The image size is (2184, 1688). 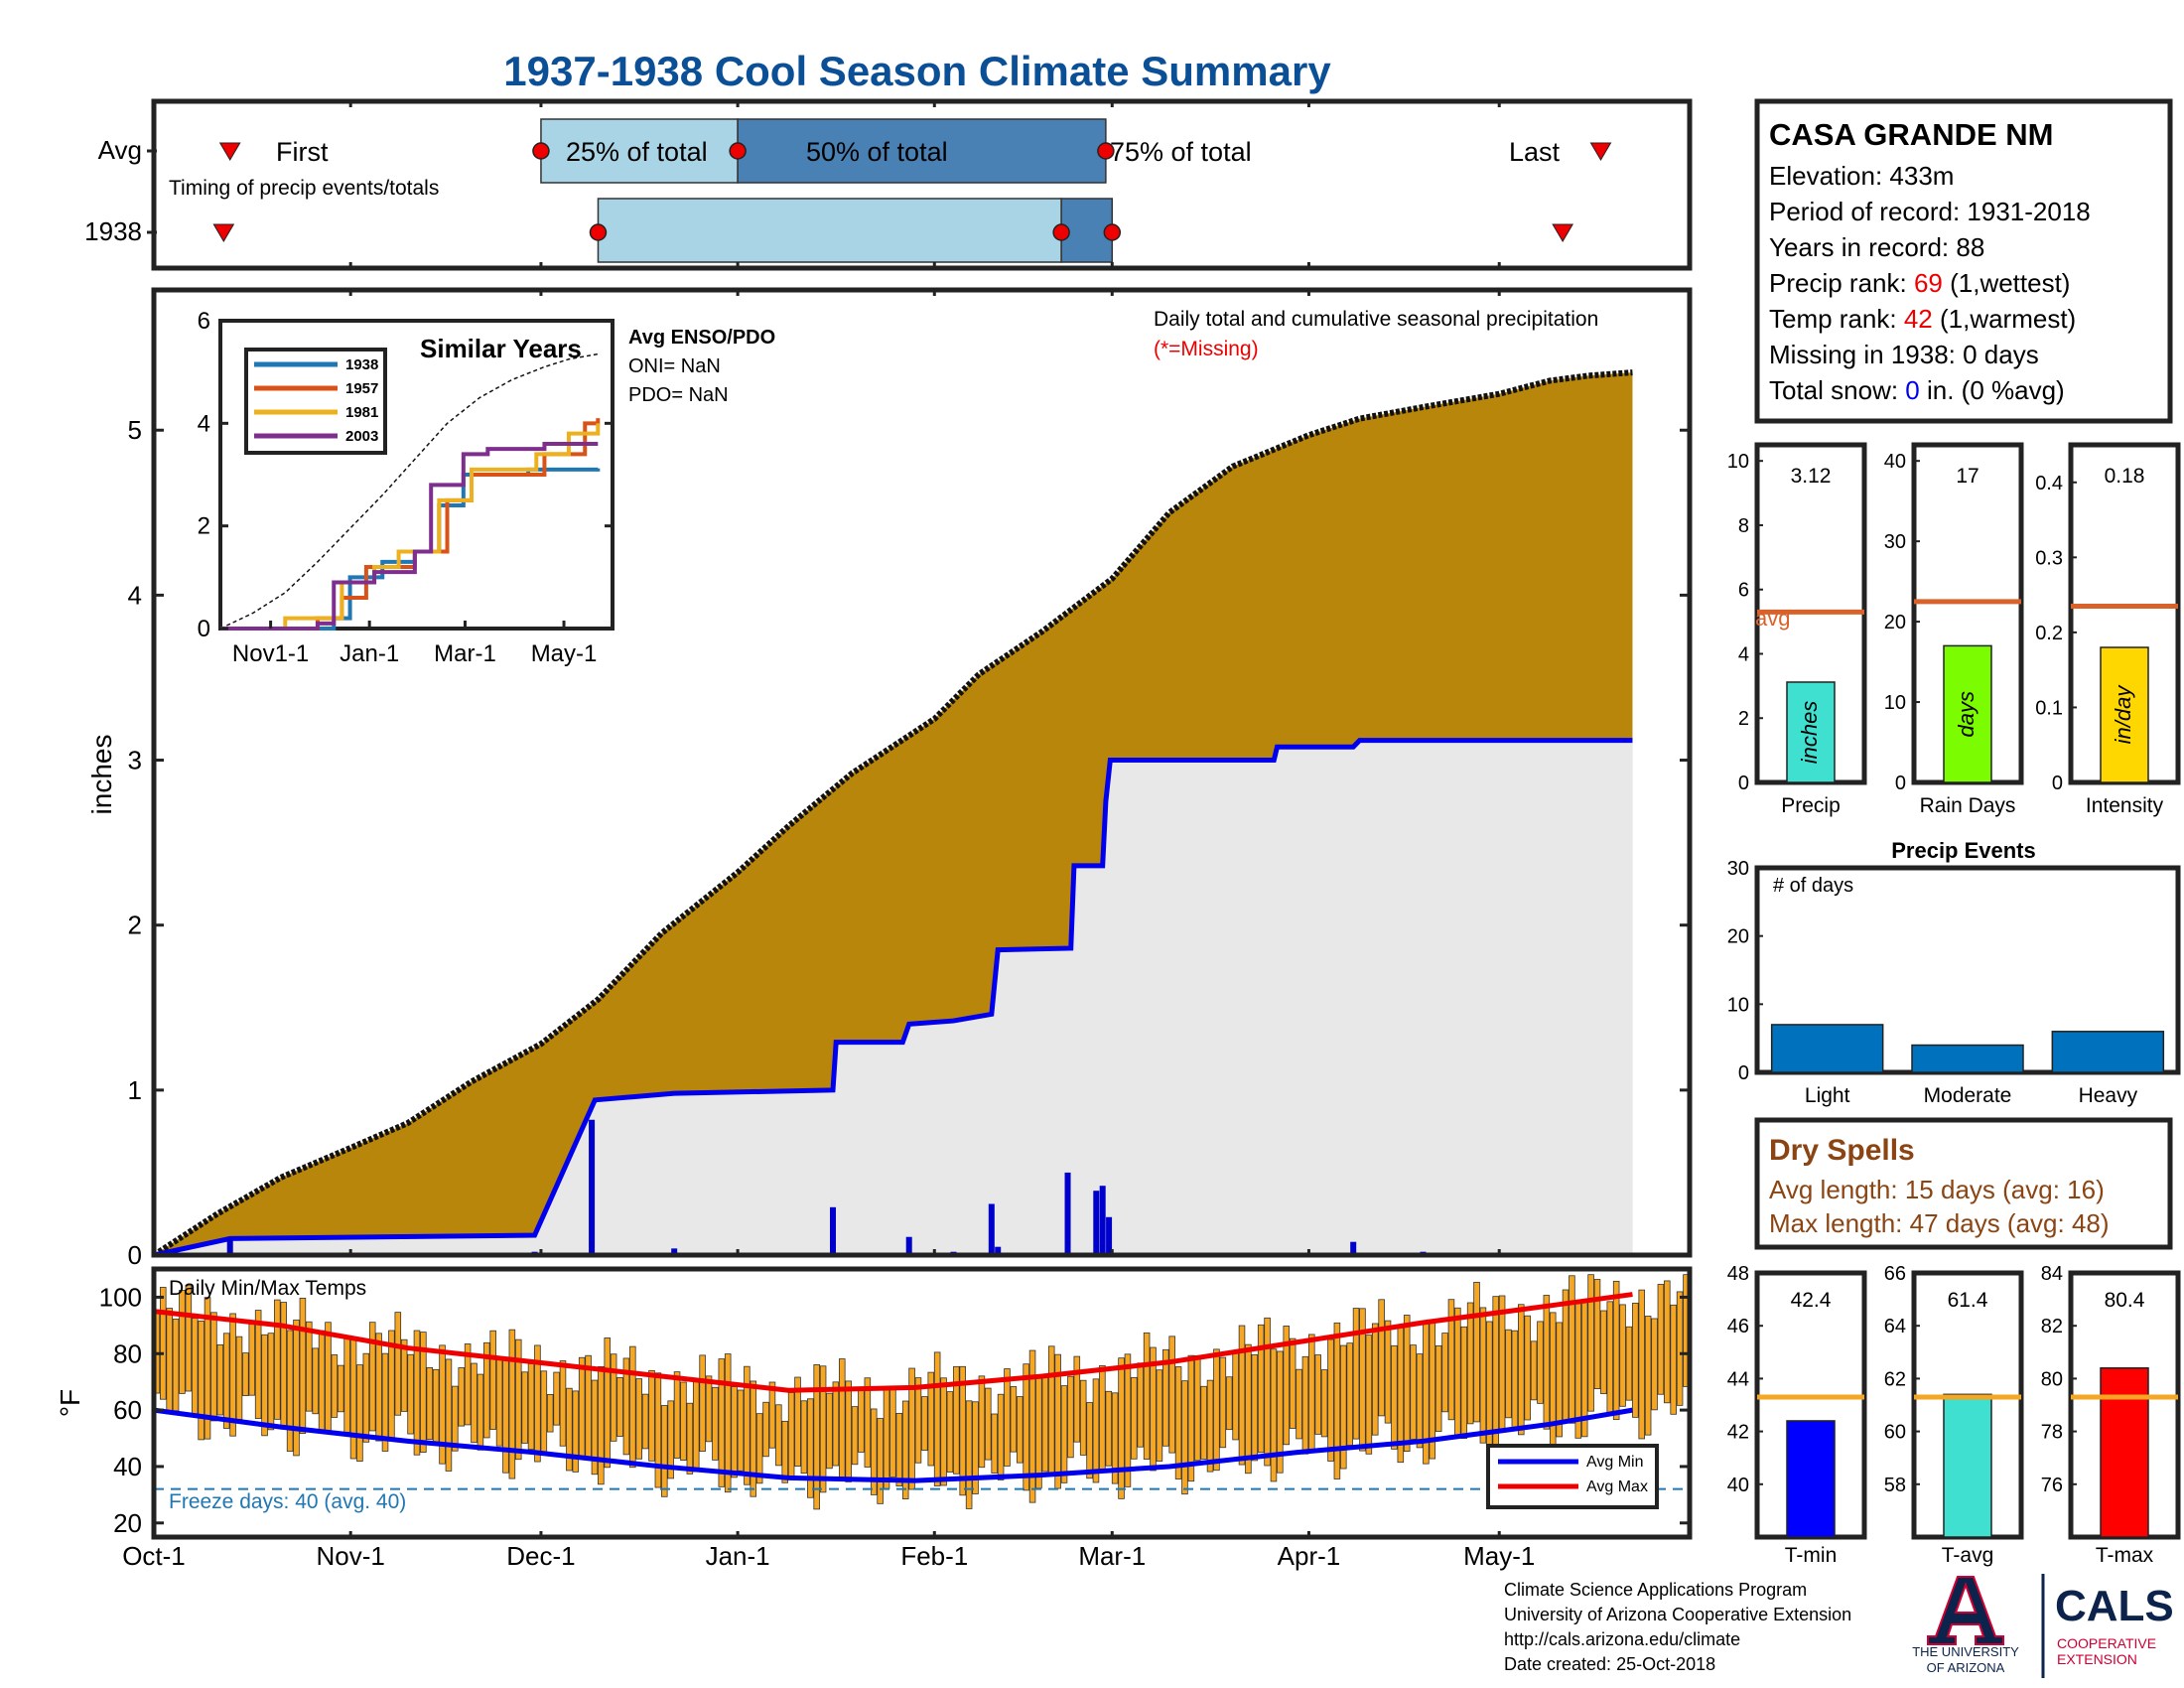 I want to click on precip-avg-label: avg, so click(x=1772, y=618).